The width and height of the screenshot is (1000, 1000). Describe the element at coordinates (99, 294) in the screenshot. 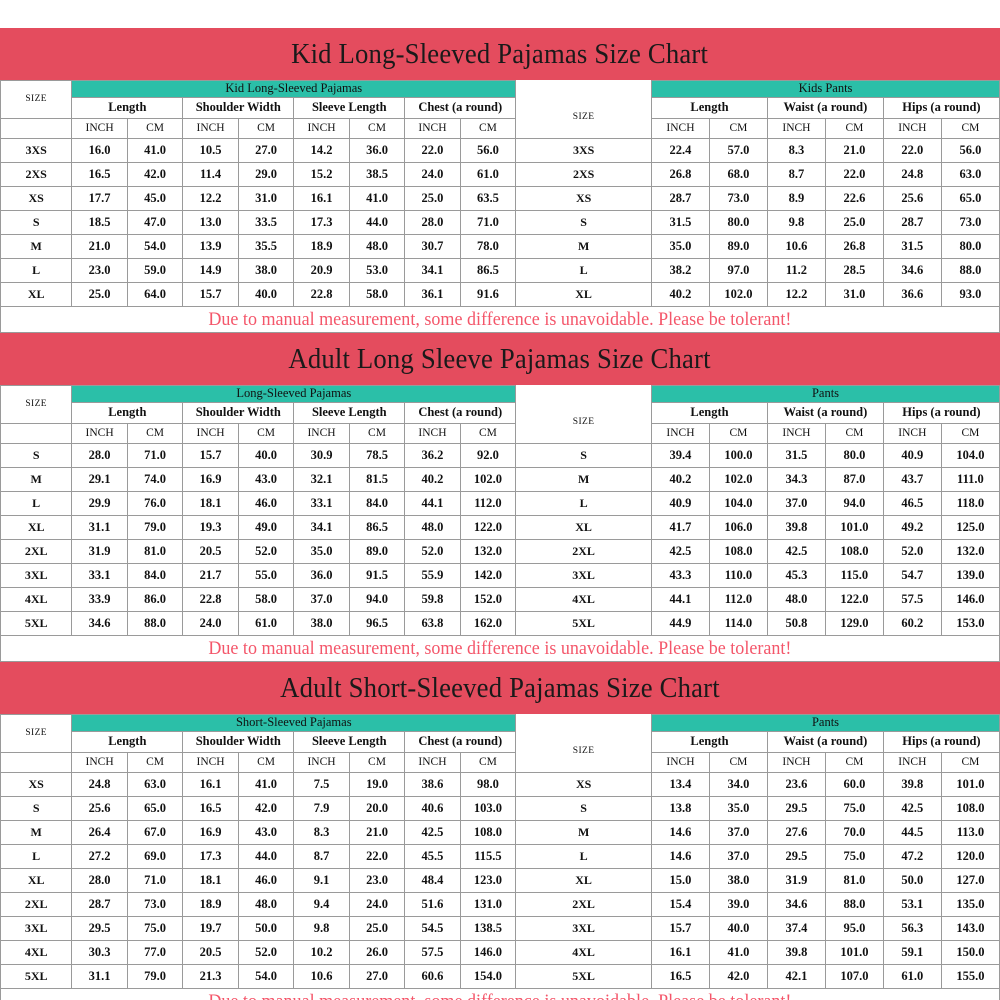

I see `data-cell: 25.0` at that location.